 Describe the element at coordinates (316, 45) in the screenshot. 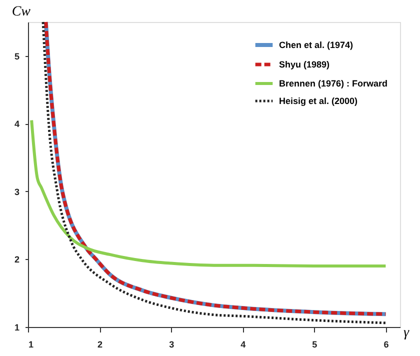

I see `legend-label: Chen et al. (1974)` at that location.